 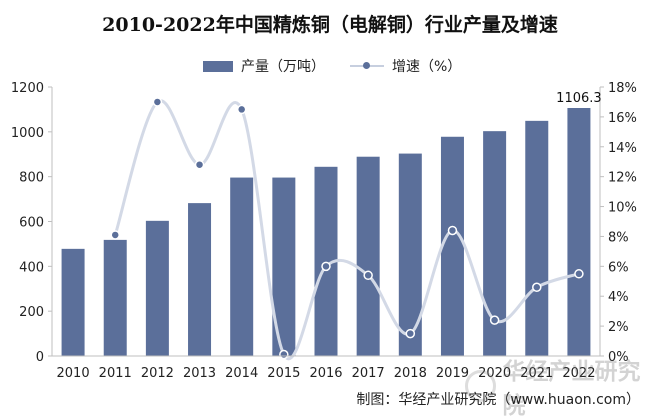 What do you see at coordinates (115, 373) in the screenshot?
I see `x-tick-label-2011: 2011` at bounding box center [115, 373].